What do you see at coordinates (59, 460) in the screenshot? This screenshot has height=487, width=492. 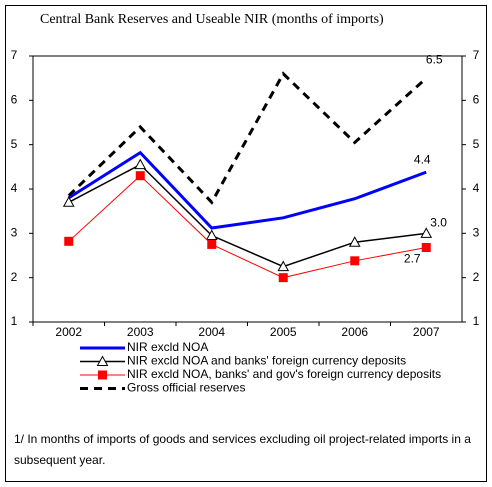 I see `footnote: subsequent year.` at bounding box center [59, 460].